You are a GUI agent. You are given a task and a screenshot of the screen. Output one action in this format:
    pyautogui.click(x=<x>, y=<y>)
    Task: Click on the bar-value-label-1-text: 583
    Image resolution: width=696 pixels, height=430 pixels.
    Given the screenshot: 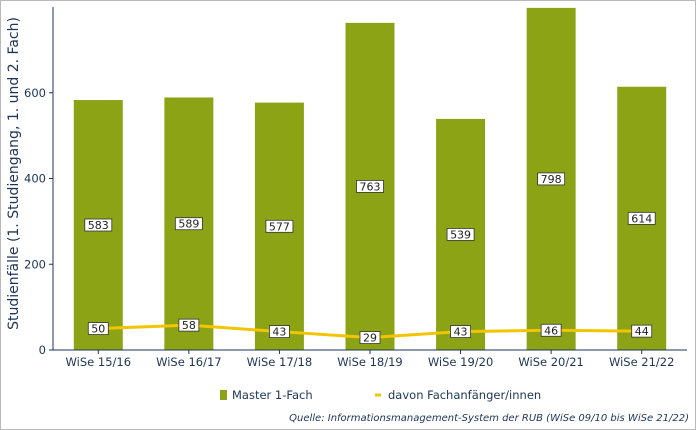 What is the action you would take?
    pyautogui.click(x=98, y=225)
    